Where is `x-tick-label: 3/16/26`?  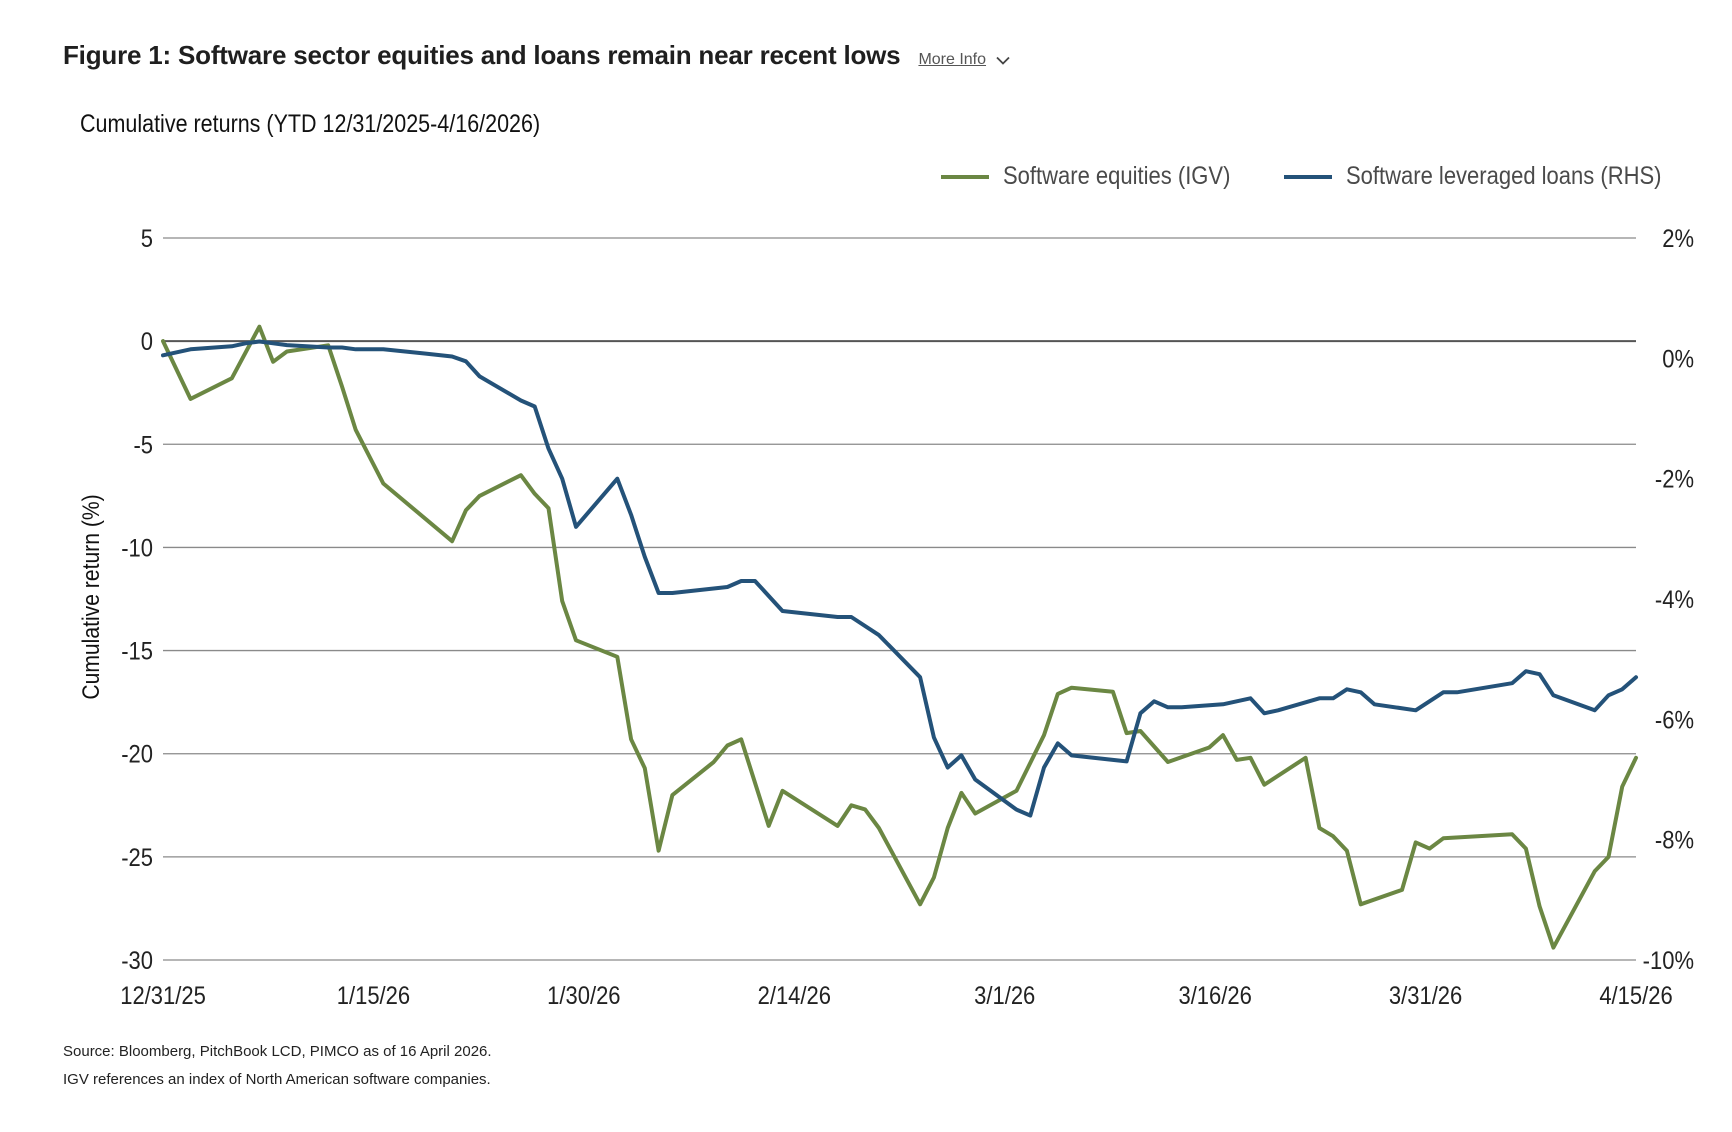 x-tick-label: 3/16/26 is located at coordinates (1214, 996).